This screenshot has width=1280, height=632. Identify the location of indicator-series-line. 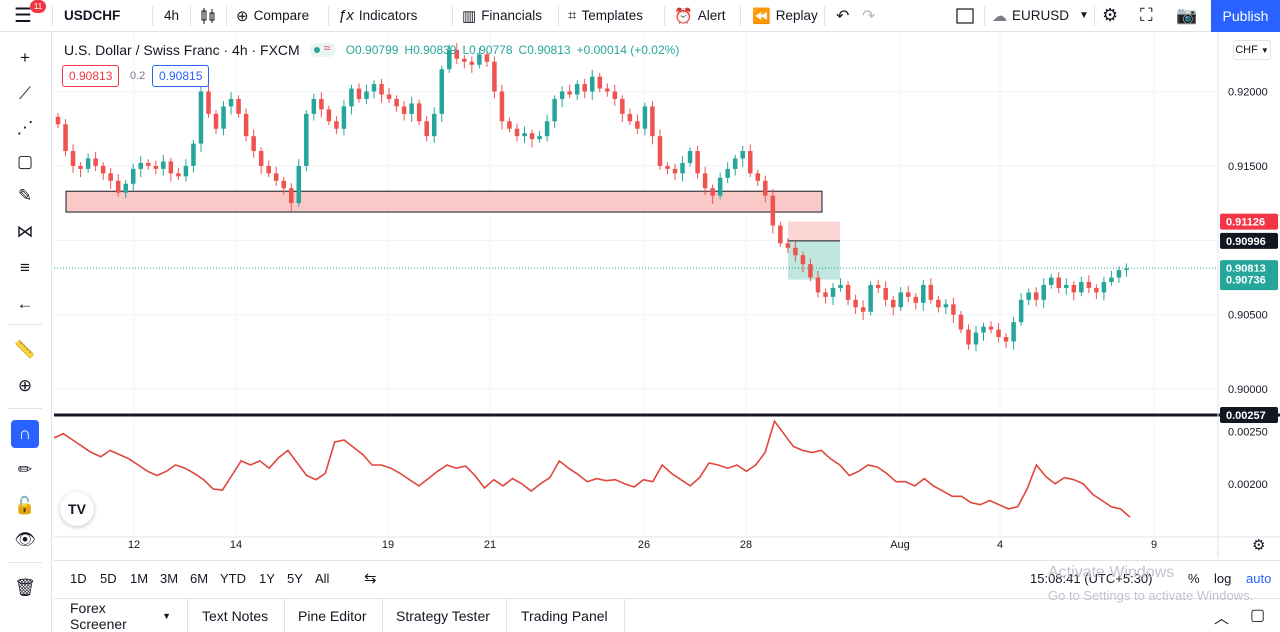
(592, 468).